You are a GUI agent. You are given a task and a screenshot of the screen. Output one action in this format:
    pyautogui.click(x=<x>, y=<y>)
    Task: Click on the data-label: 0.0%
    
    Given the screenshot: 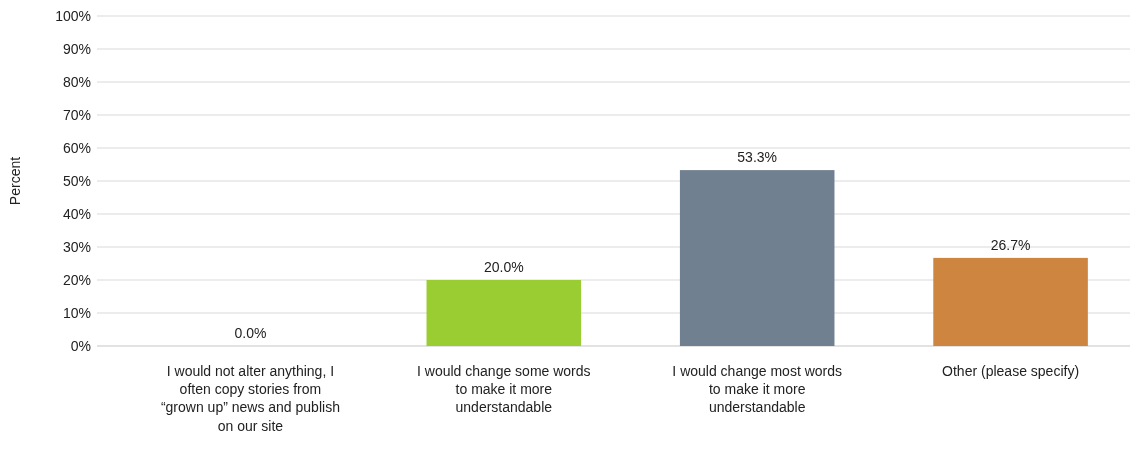 What is the action you would take?
    pyautogui.click(x=250, y=333)
    